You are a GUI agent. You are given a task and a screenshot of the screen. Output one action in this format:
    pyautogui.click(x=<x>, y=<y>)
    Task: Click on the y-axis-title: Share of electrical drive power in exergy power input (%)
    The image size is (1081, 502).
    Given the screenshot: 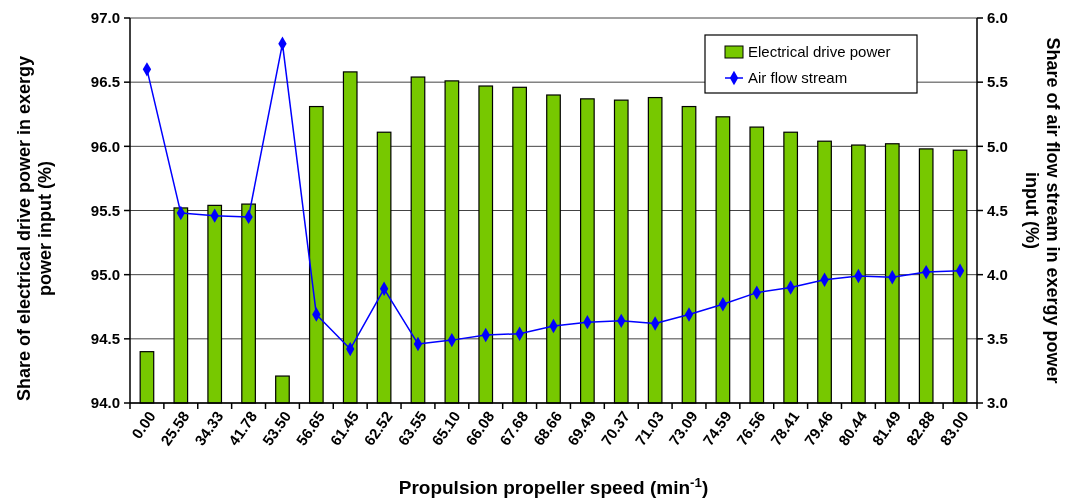 What is the action you would take?
    pyautogui.click(x=34, y=229)
    